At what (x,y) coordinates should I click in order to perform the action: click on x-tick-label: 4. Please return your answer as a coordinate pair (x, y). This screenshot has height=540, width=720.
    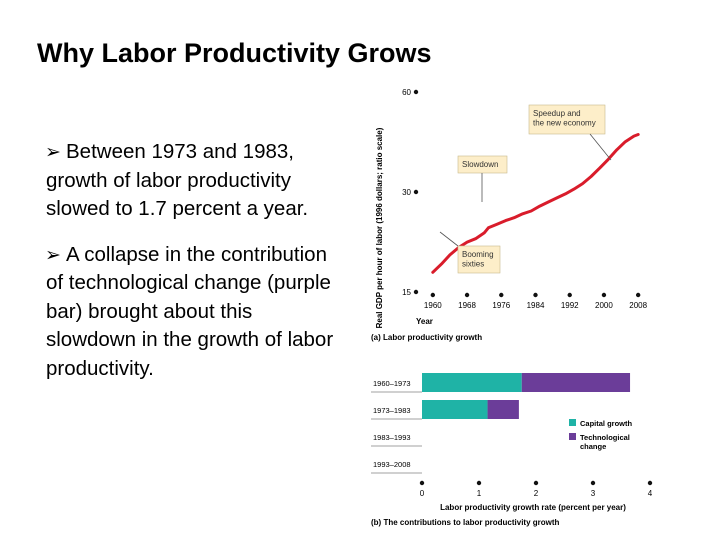
    Looking at the image, I should click on (650, 493).